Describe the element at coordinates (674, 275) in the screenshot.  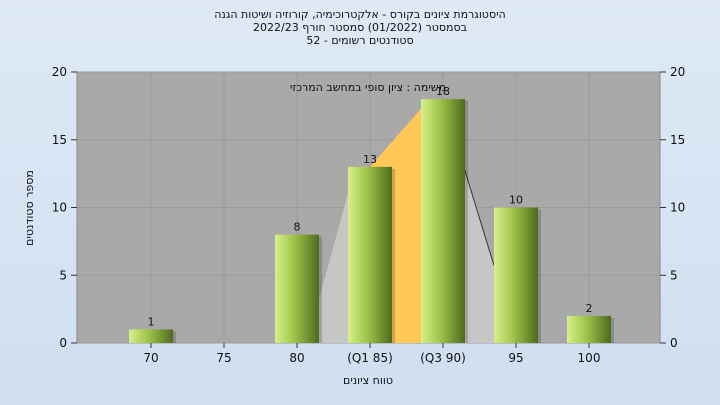
I see `y-tick-label-right: 5` at that location.